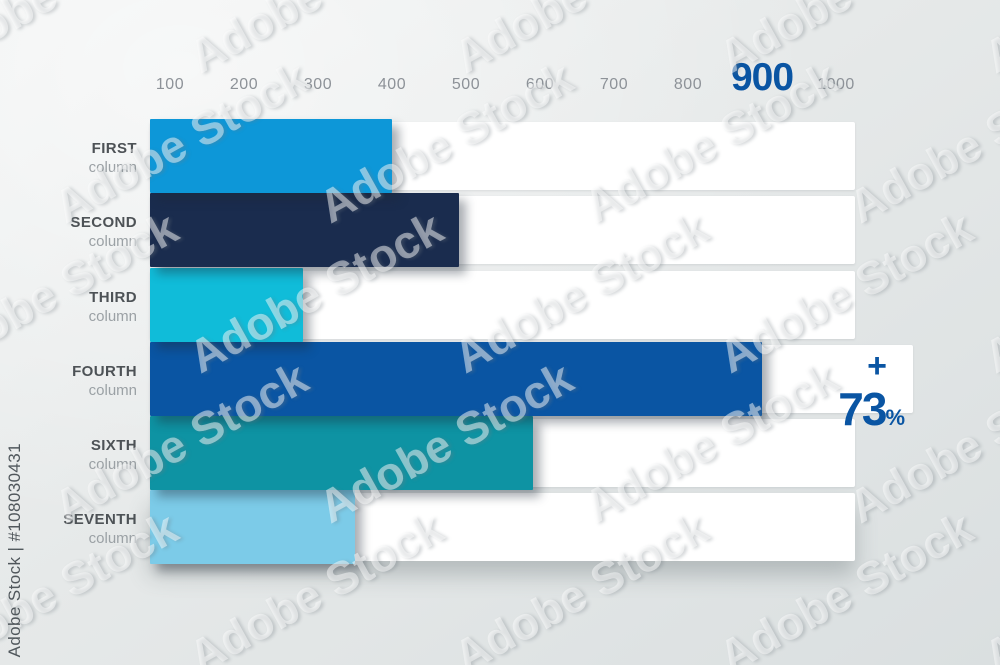  Describe the element at coordinates (502, 156) in the screenshot. I see `row-track-first` at that location.